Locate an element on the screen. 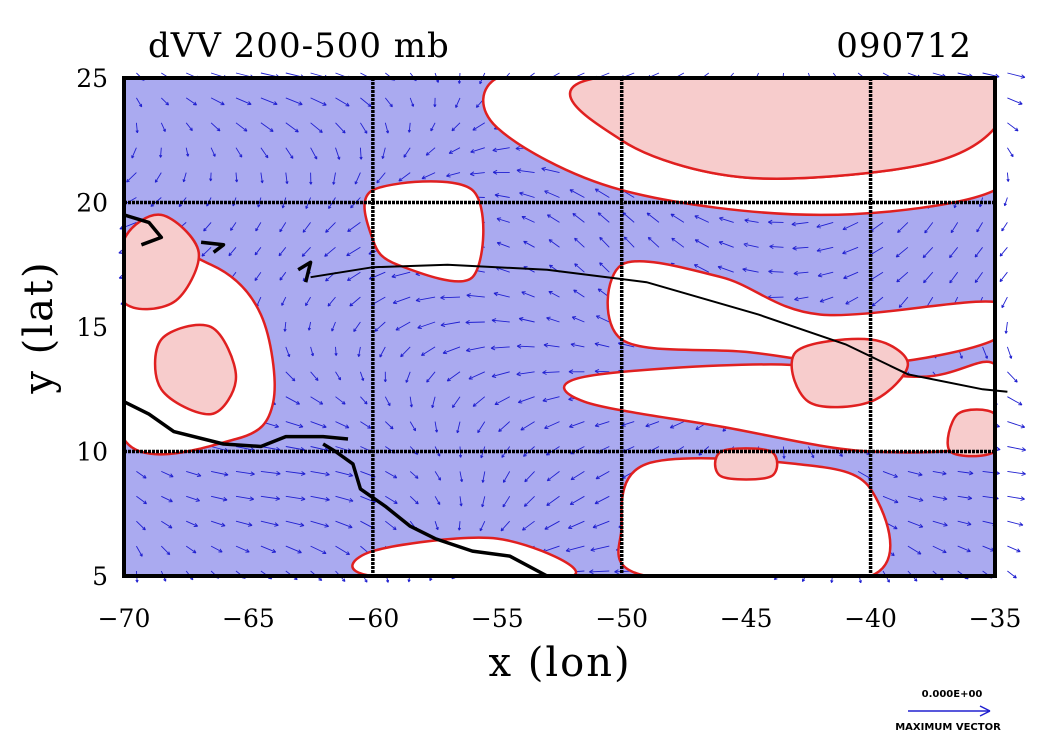 The image size is (1056, 736). x-tick-label: −50 is located at coordinates (621, 618).